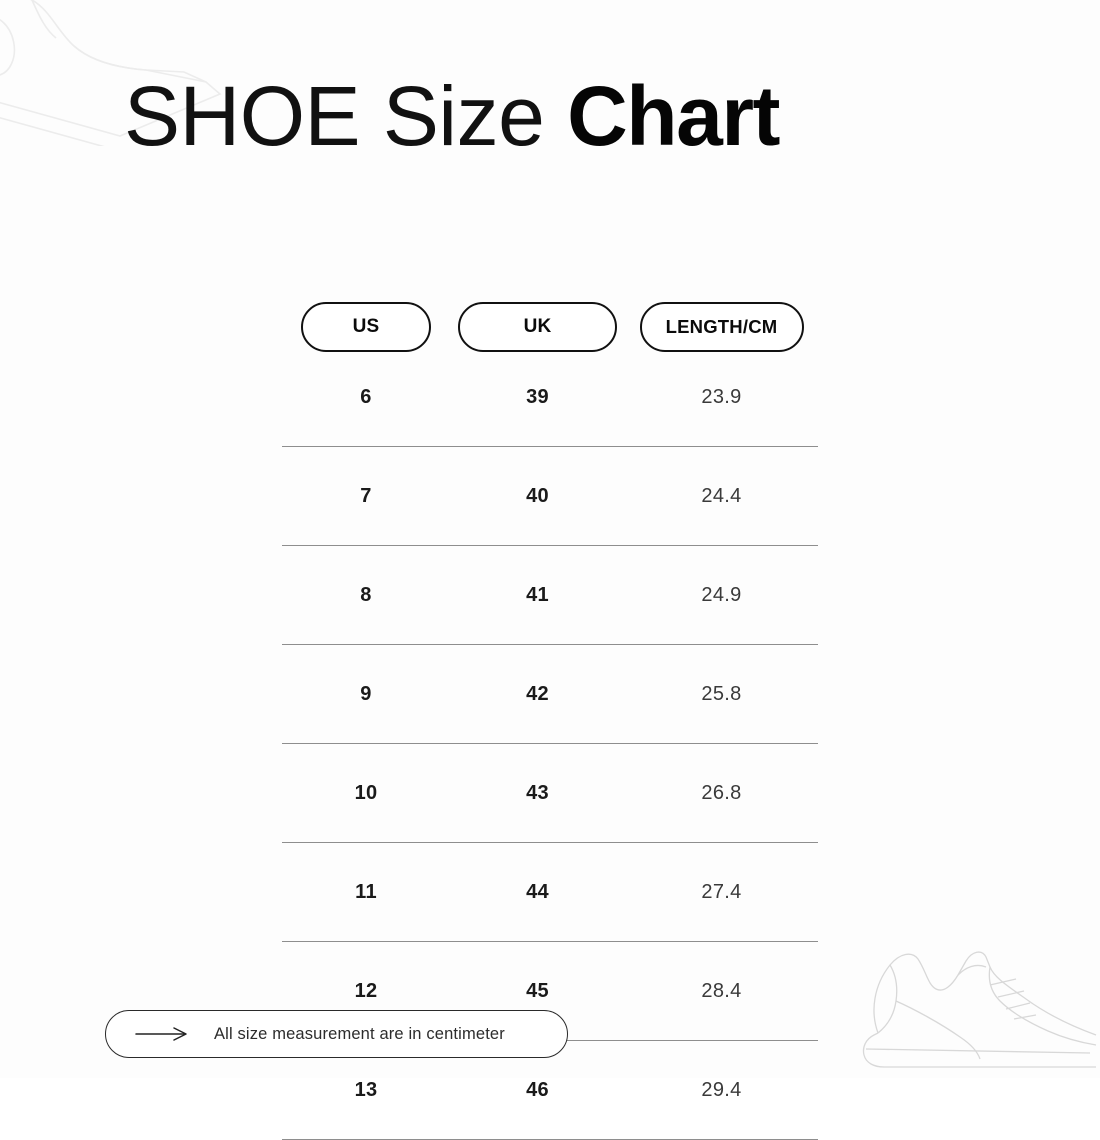  I want to click on cell-us: 7, so click(366, 495).